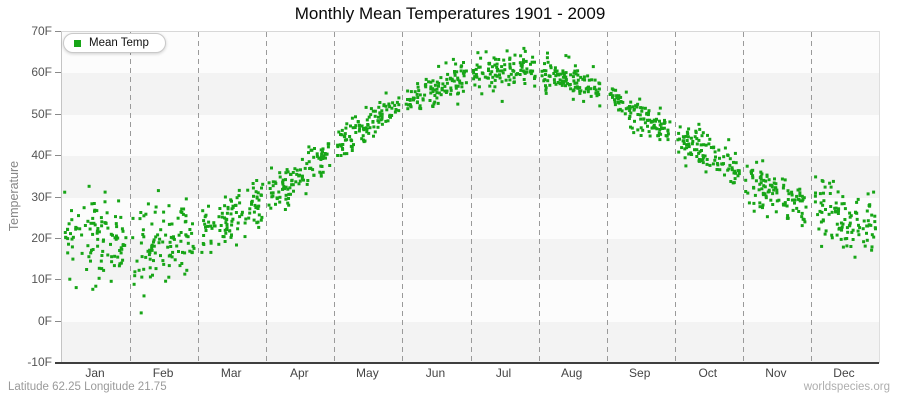  Describe the element at coordinates (58, 156) in the screenshot. I see `y-tick-mark` at that location.